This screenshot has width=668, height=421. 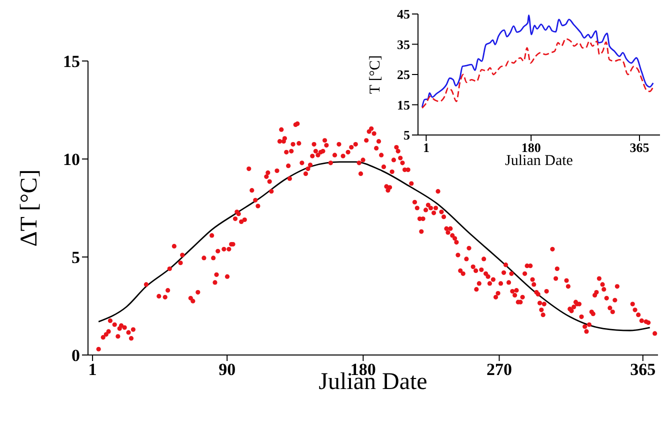 What do you see at coordinates (29, 208) in the screenshot?
I see `y-axis-title: ΔT [°C]` at bounding box center [29, 208].